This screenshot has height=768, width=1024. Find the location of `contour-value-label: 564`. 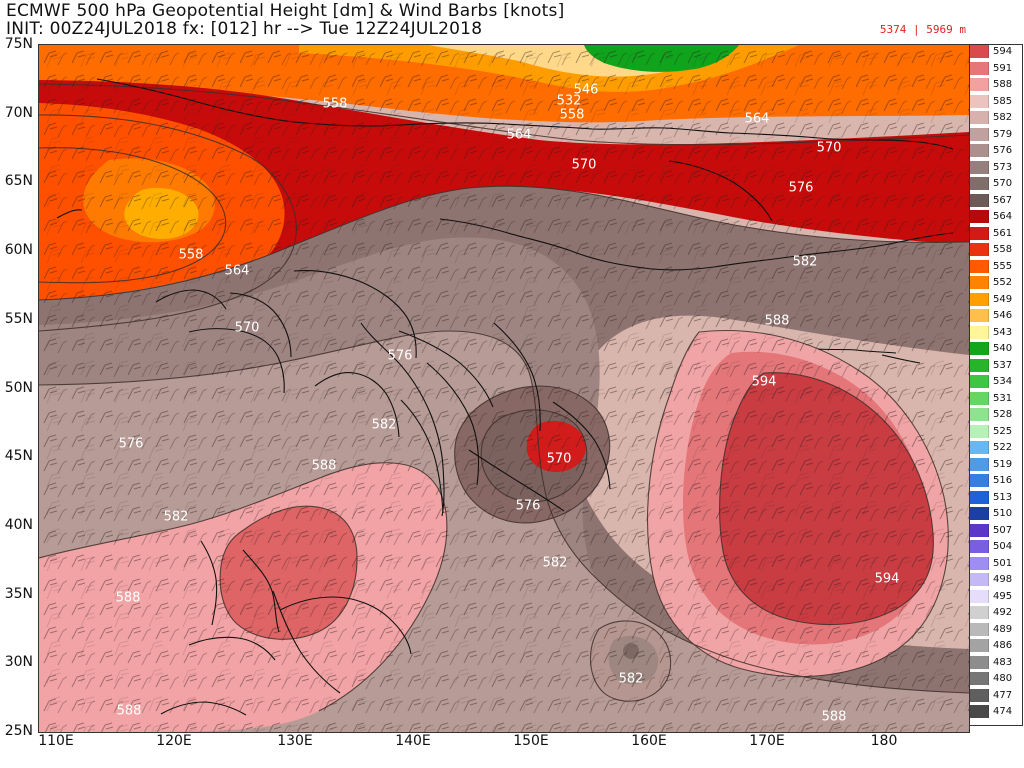

contour-value-label: 564 is located at coordinates (757, 119).